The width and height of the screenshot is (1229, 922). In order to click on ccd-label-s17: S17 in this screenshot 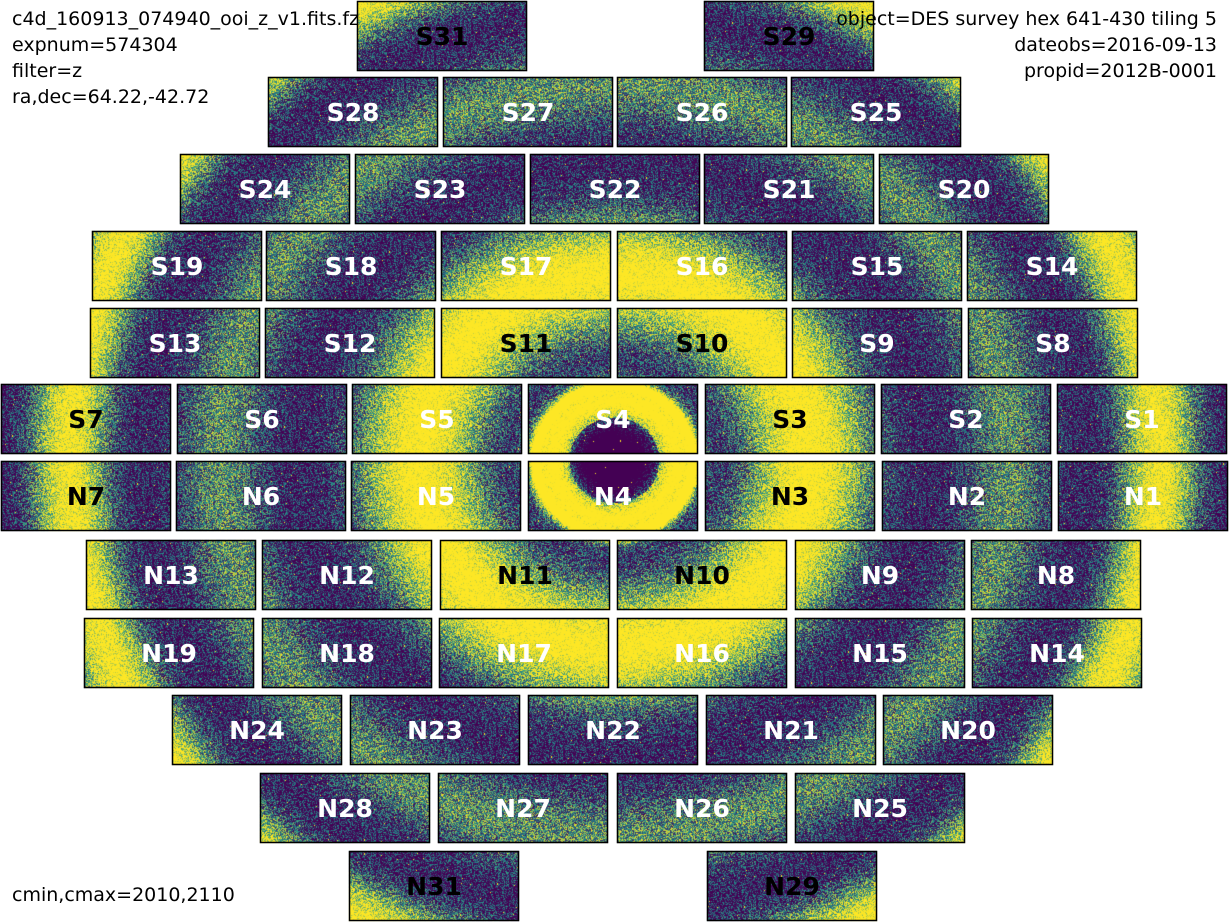, I will do `click(526, 266)`.